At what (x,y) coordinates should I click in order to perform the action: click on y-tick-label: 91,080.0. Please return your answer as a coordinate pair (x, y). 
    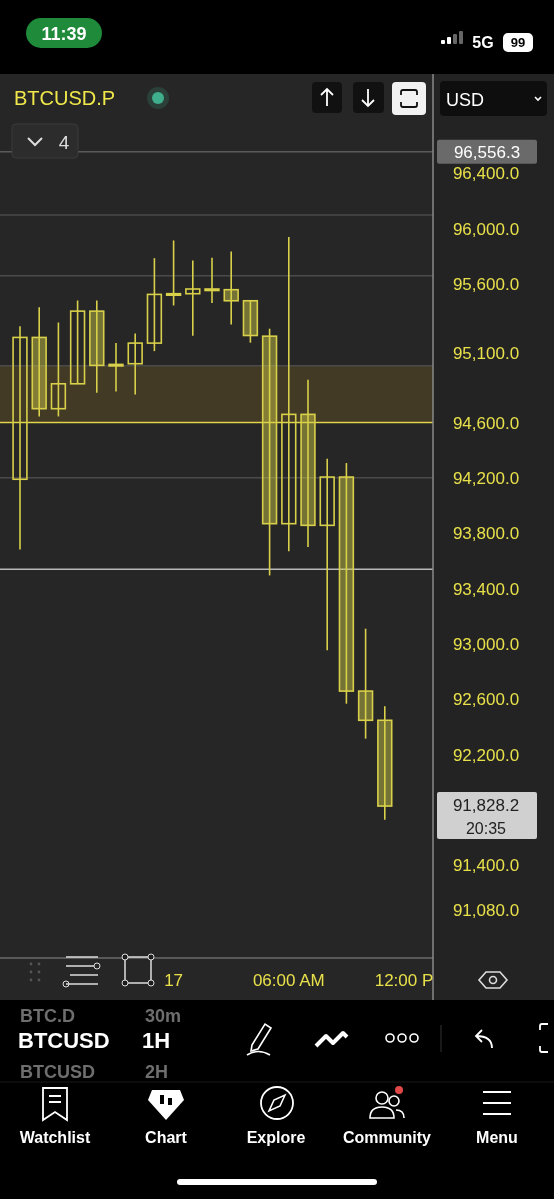
    Looking at the image, I should click on (486, 910).